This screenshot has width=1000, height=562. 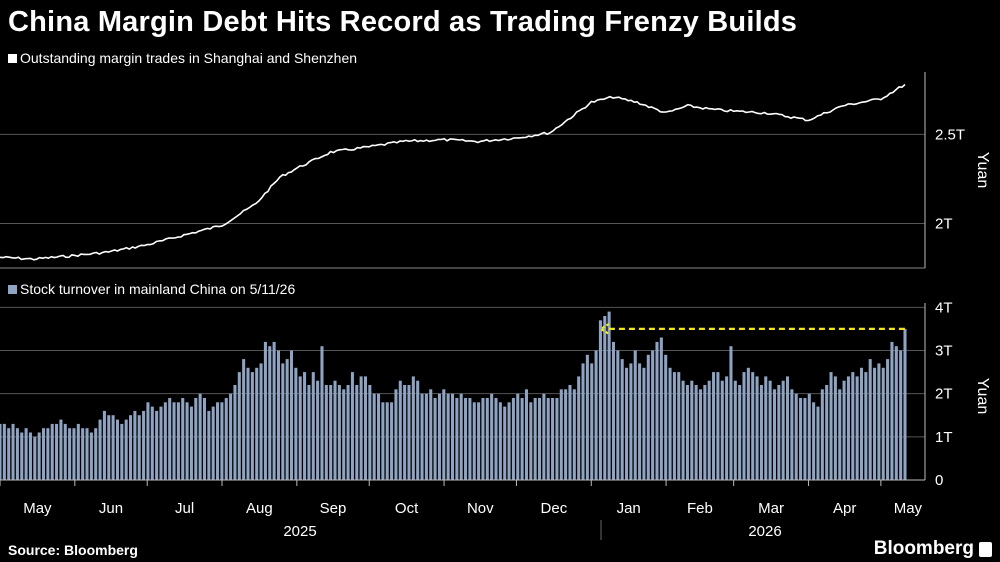 I want to click on x-month-label: Dec, so click(x=554, y=508).